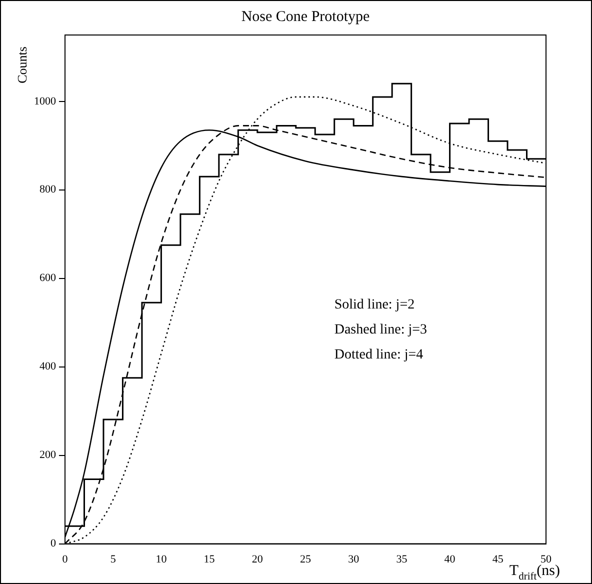 The image size is (592, 584). Describe the element at coordinates (45, 101) in the screenshot. I see `y-tick-label: 1000` at that location.